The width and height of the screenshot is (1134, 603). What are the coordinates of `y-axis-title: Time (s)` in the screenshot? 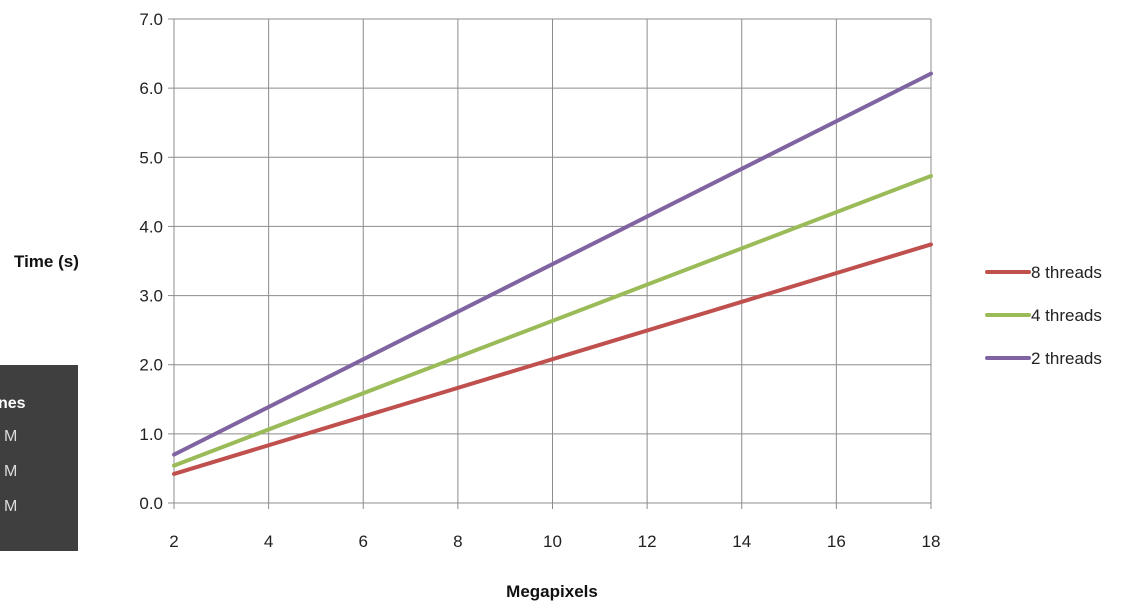 It's located at (46, 261).